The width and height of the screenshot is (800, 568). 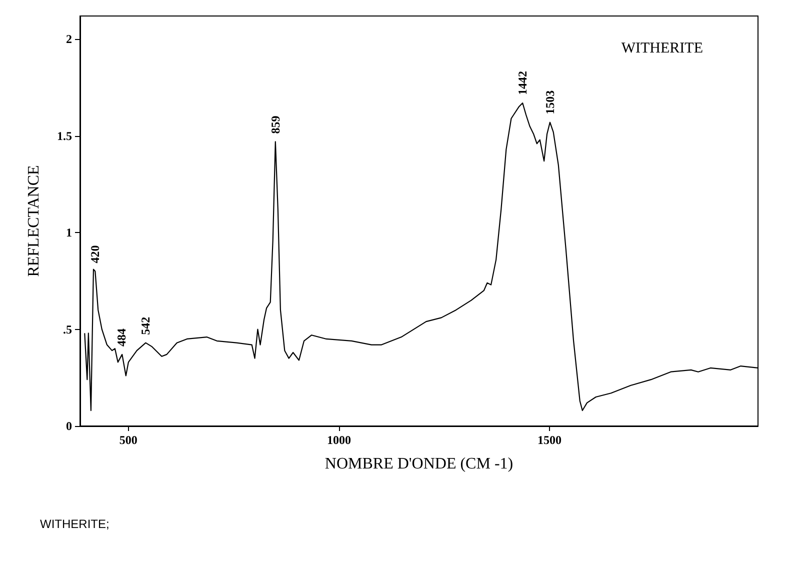 I want to click on annotation: 542, so click(x=145, y=325).